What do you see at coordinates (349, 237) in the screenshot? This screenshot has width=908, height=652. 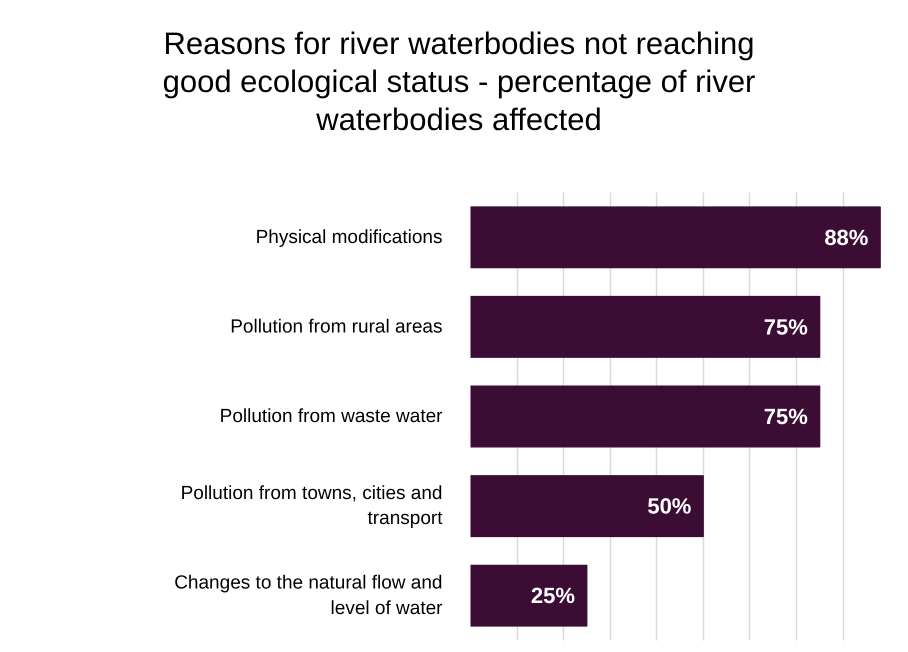 I see `y-tick-label: Physical modifications` at bounding box center [349, 237].